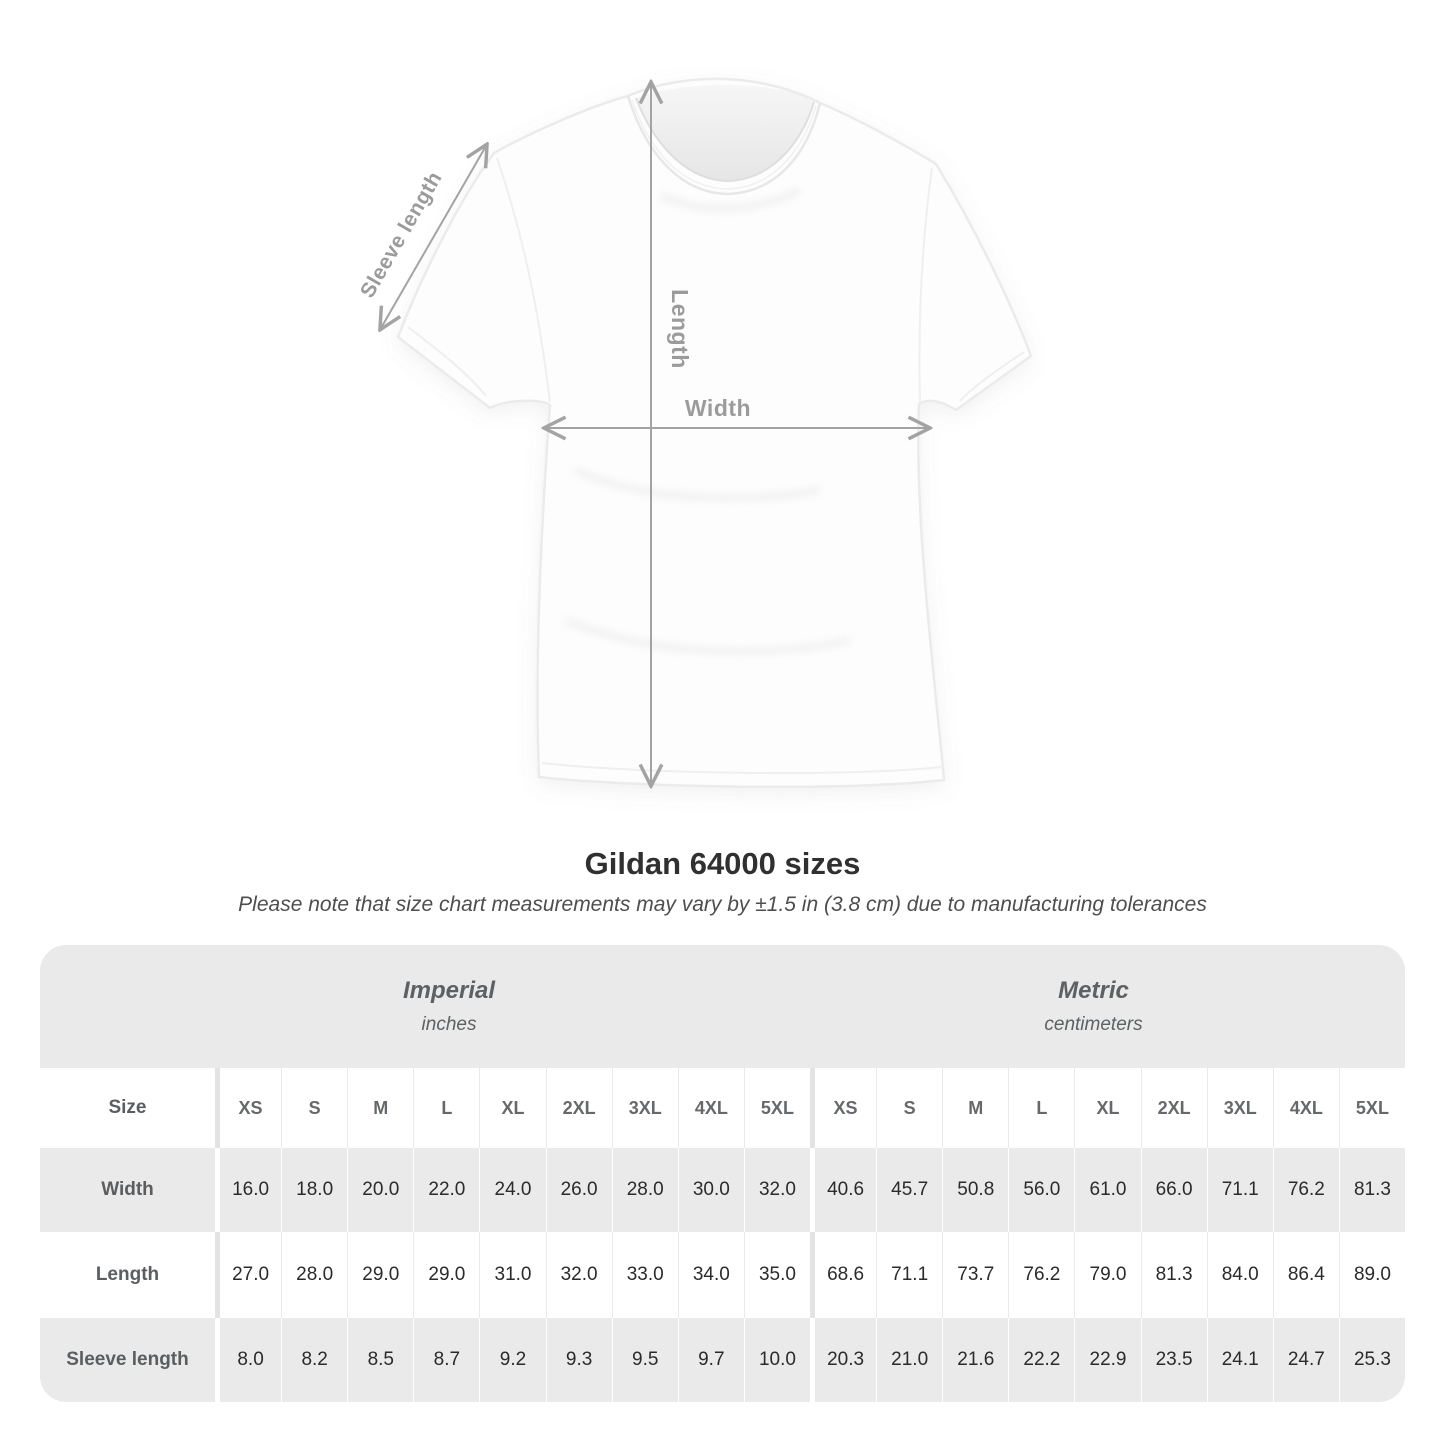 The width and height of the screenshot is (1445, 1445). What do you see at coordinates (314, 1190) in the screenshot?
I see `table-cell: 18.0` at bounding box center [314, 1190].